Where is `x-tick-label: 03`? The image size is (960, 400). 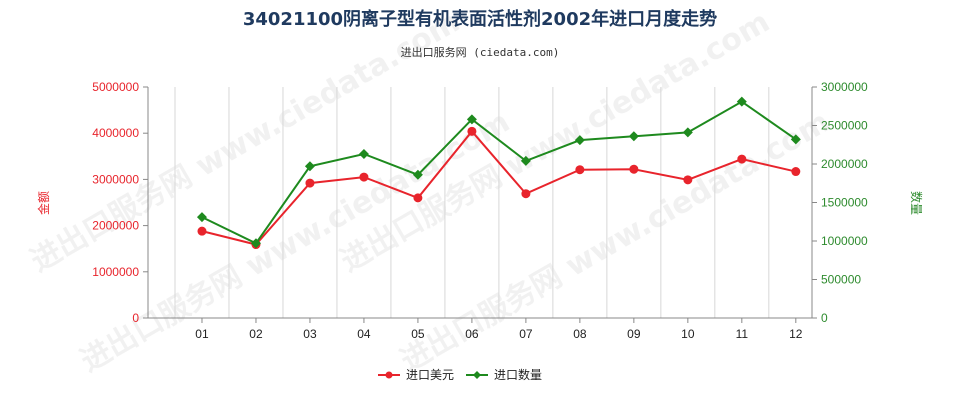
x-tick-label: 03 is located at coordinates (310, 334).